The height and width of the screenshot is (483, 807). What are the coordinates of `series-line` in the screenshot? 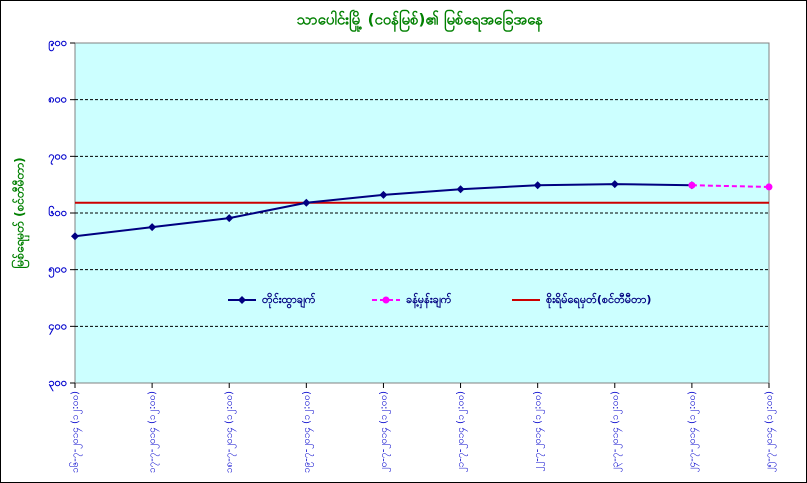 It's located at (730, 186).